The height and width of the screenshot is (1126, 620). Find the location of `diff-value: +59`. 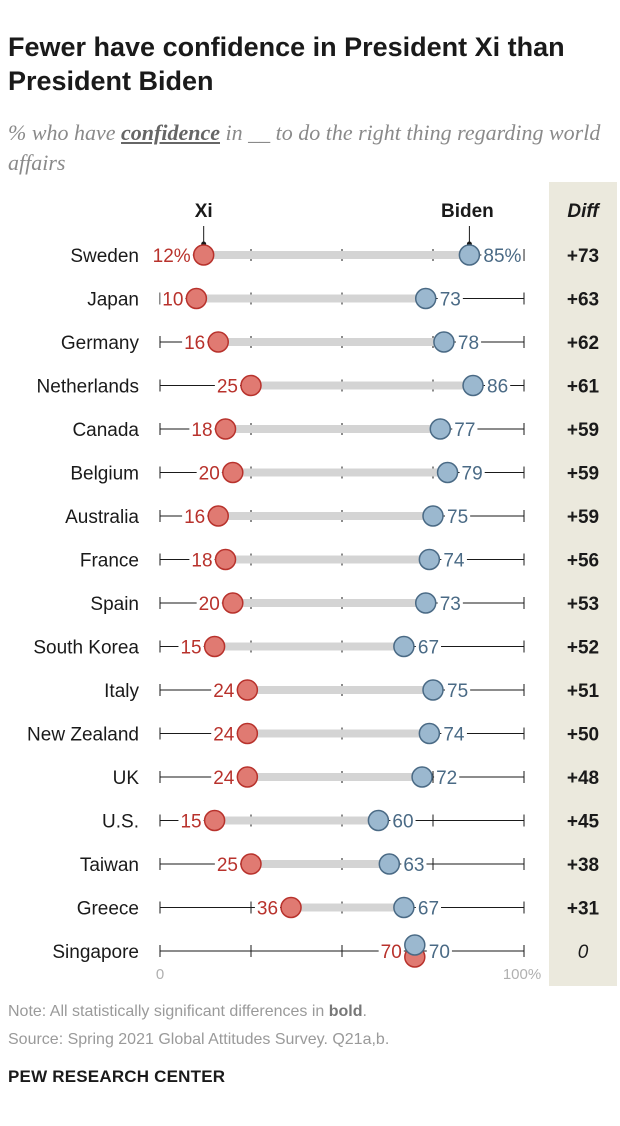

diff-value: +59 is located at coordinates (583, 517).